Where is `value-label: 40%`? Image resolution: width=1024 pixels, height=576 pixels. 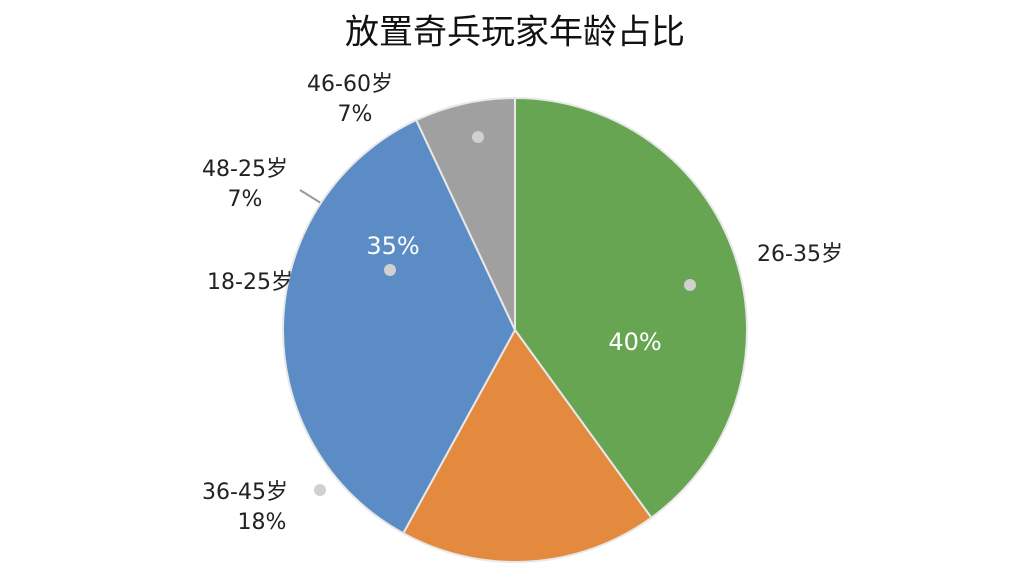 value-label: 40% is located at coordinates (634, 342).